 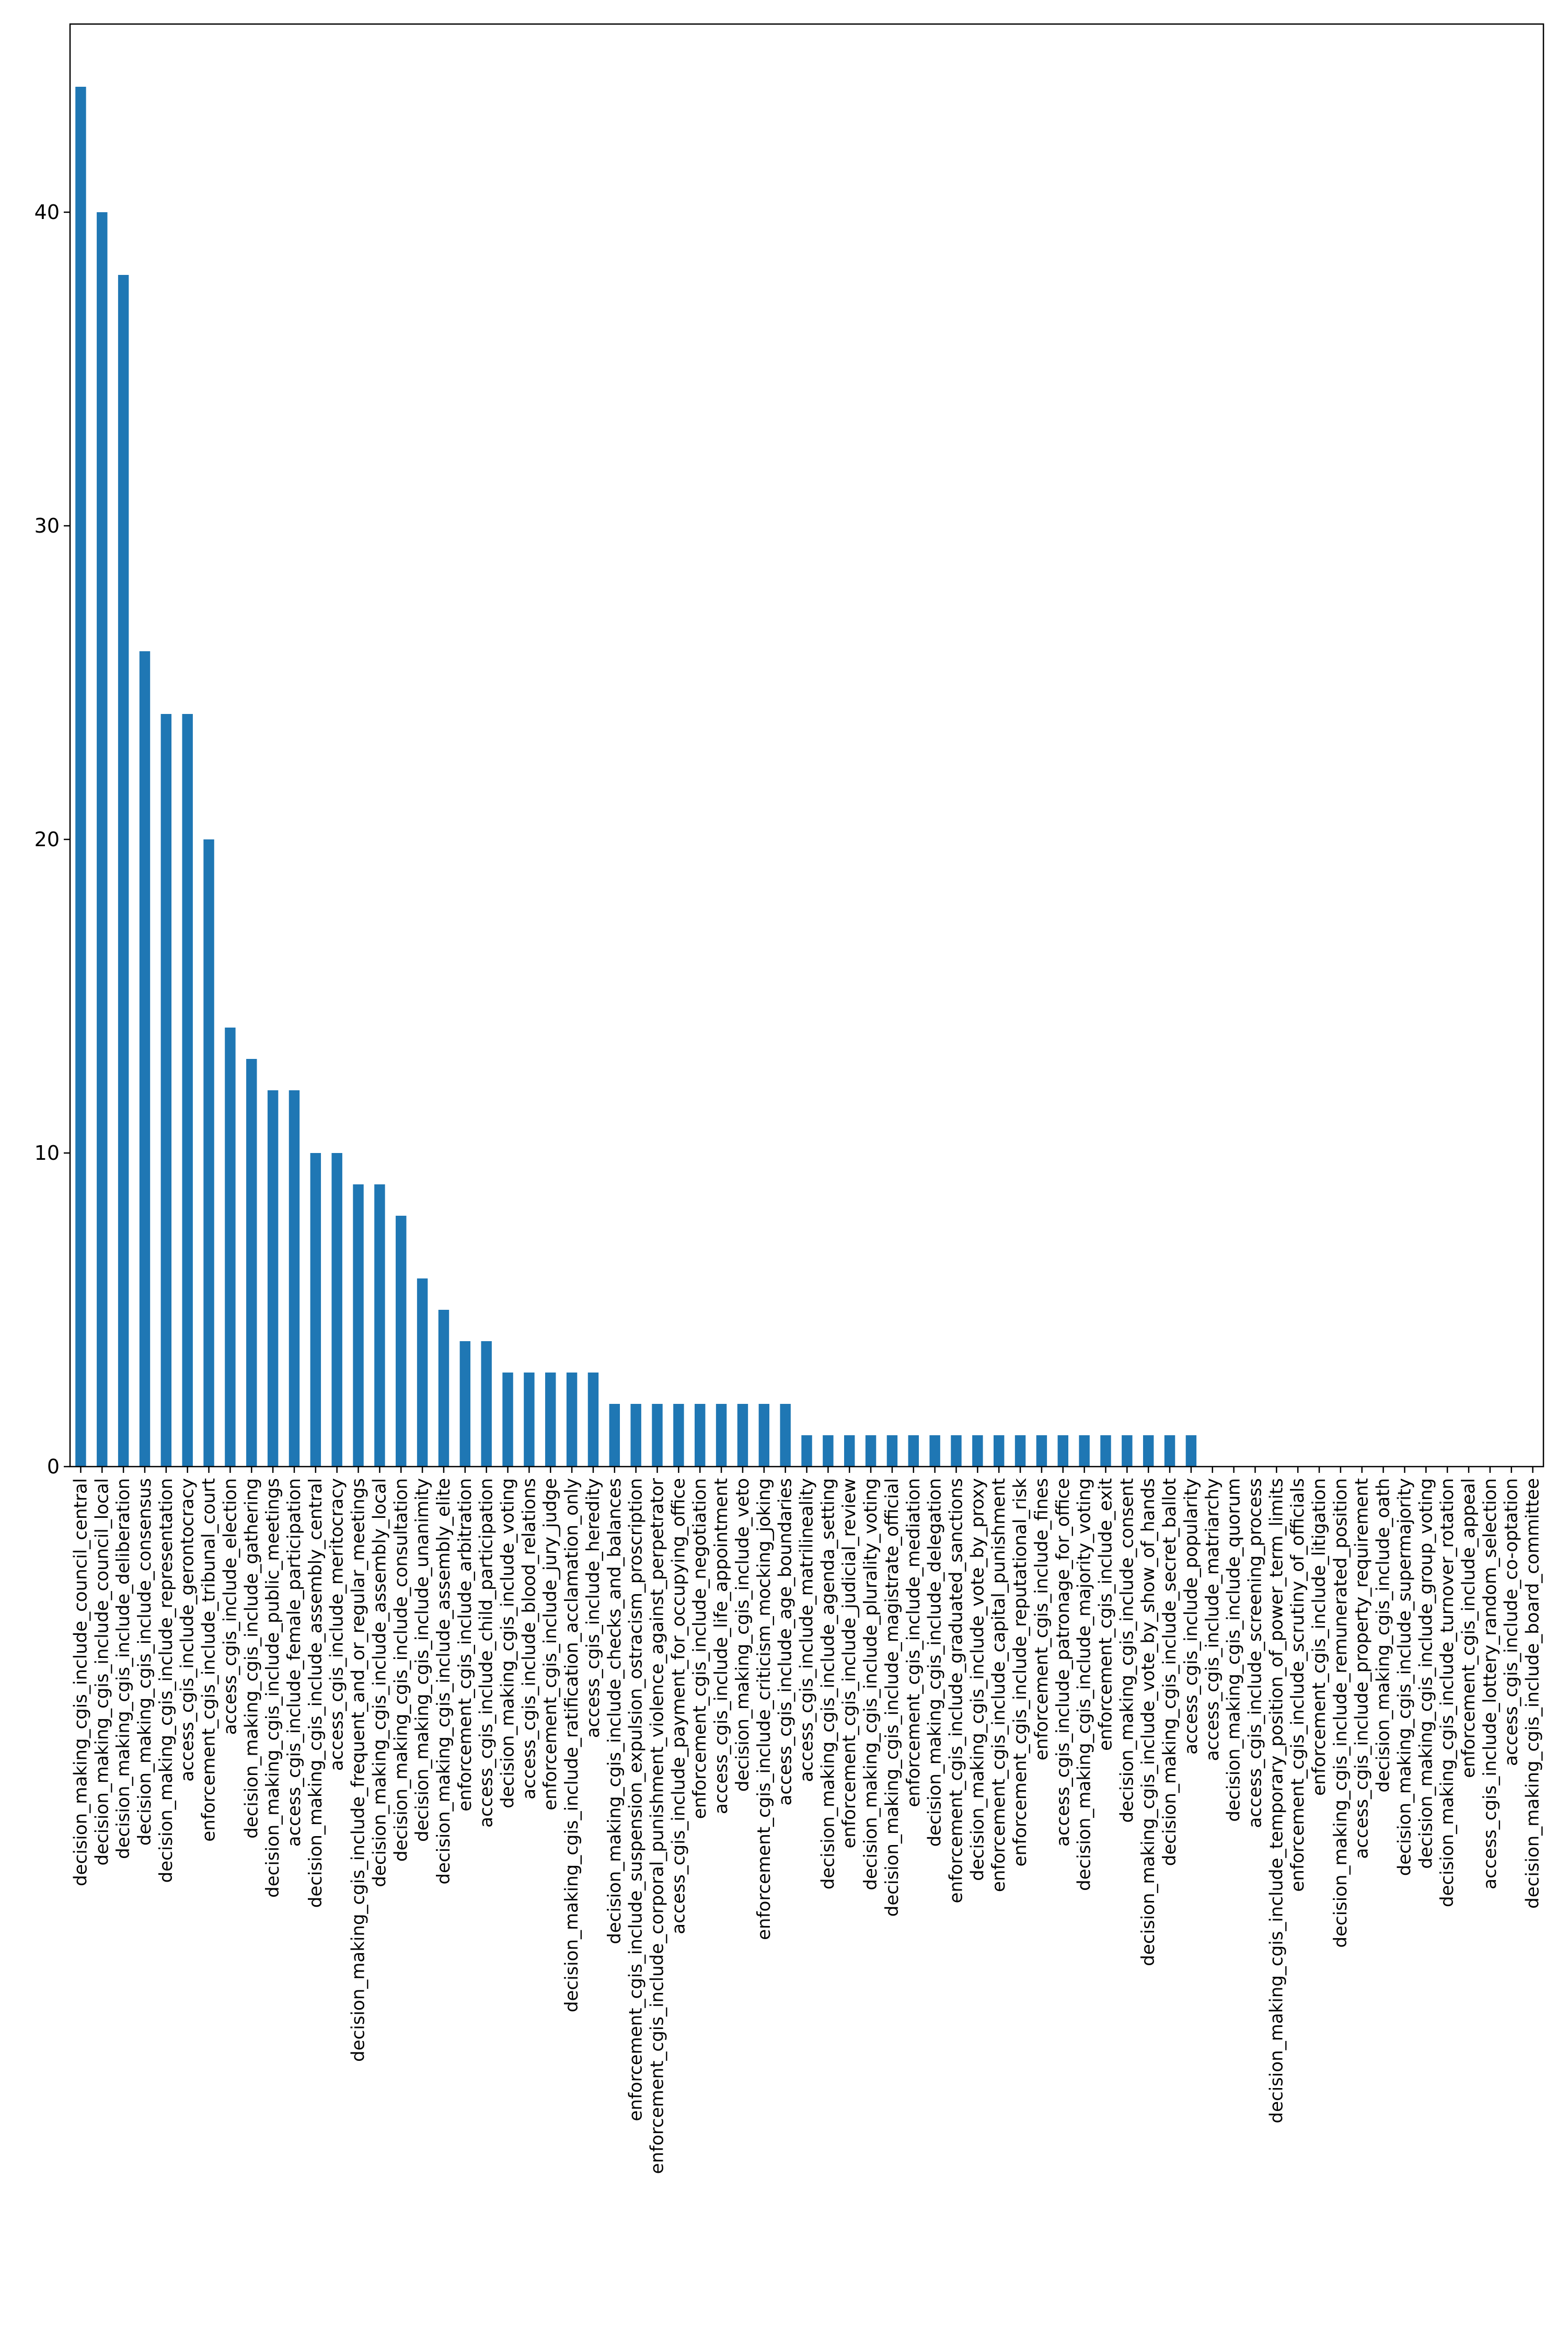 I want to click on y-tick-label: 20, so click(x=47, y=839).